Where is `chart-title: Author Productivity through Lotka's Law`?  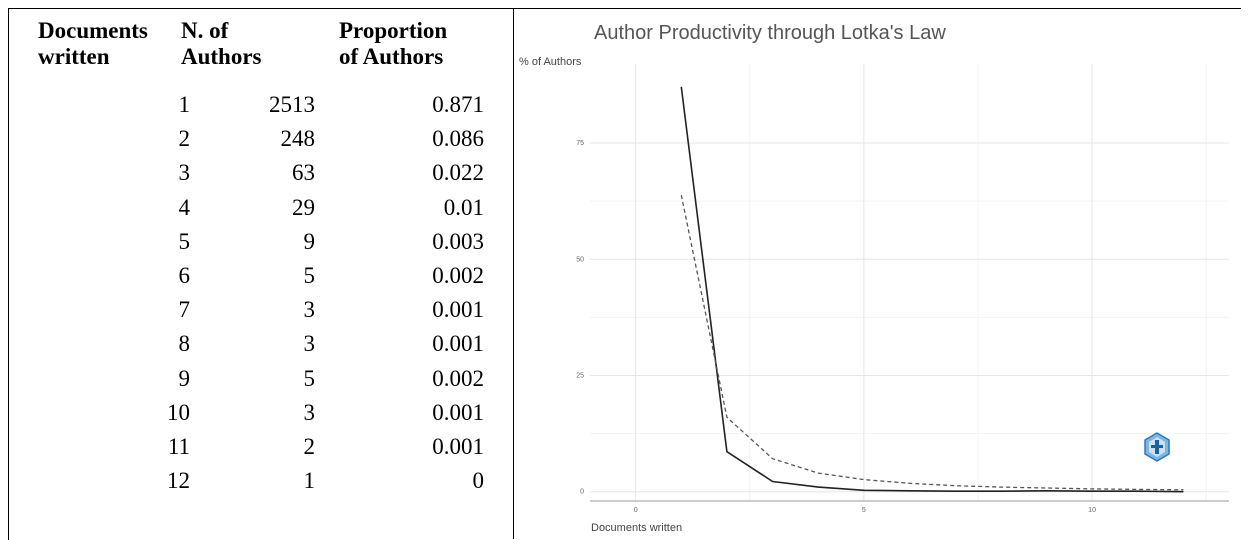
chart-title: Author Productivity through Lotka's Law is located at coordinates (770, 33).